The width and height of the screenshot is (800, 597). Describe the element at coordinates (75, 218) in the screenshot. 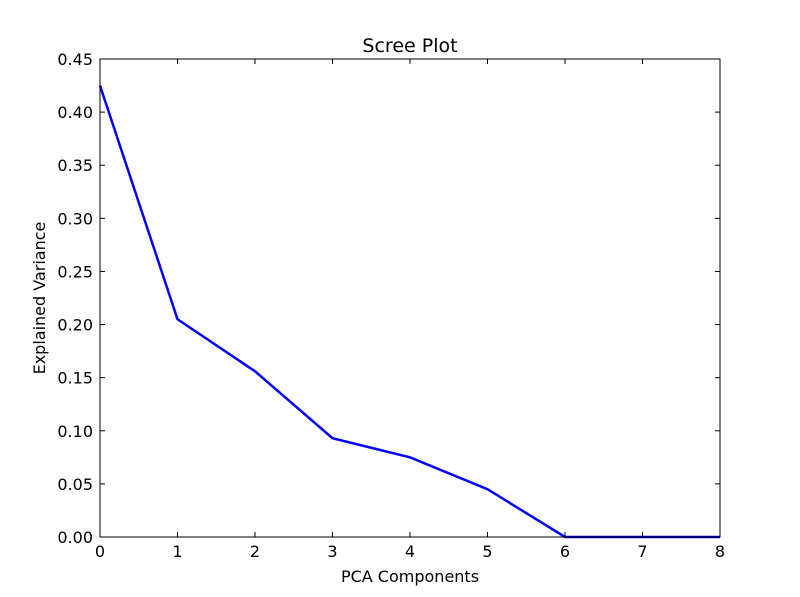

I see `y-tick-label: 0.30` at that location.